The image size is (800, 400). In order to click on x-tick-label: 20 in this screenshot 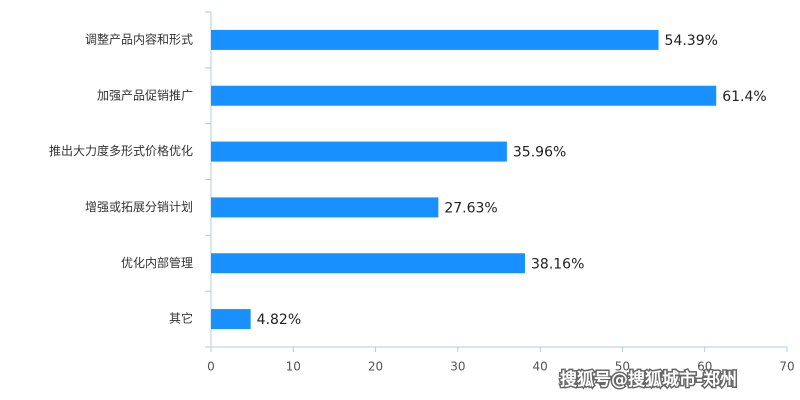, I will do `click(375, 367)`.